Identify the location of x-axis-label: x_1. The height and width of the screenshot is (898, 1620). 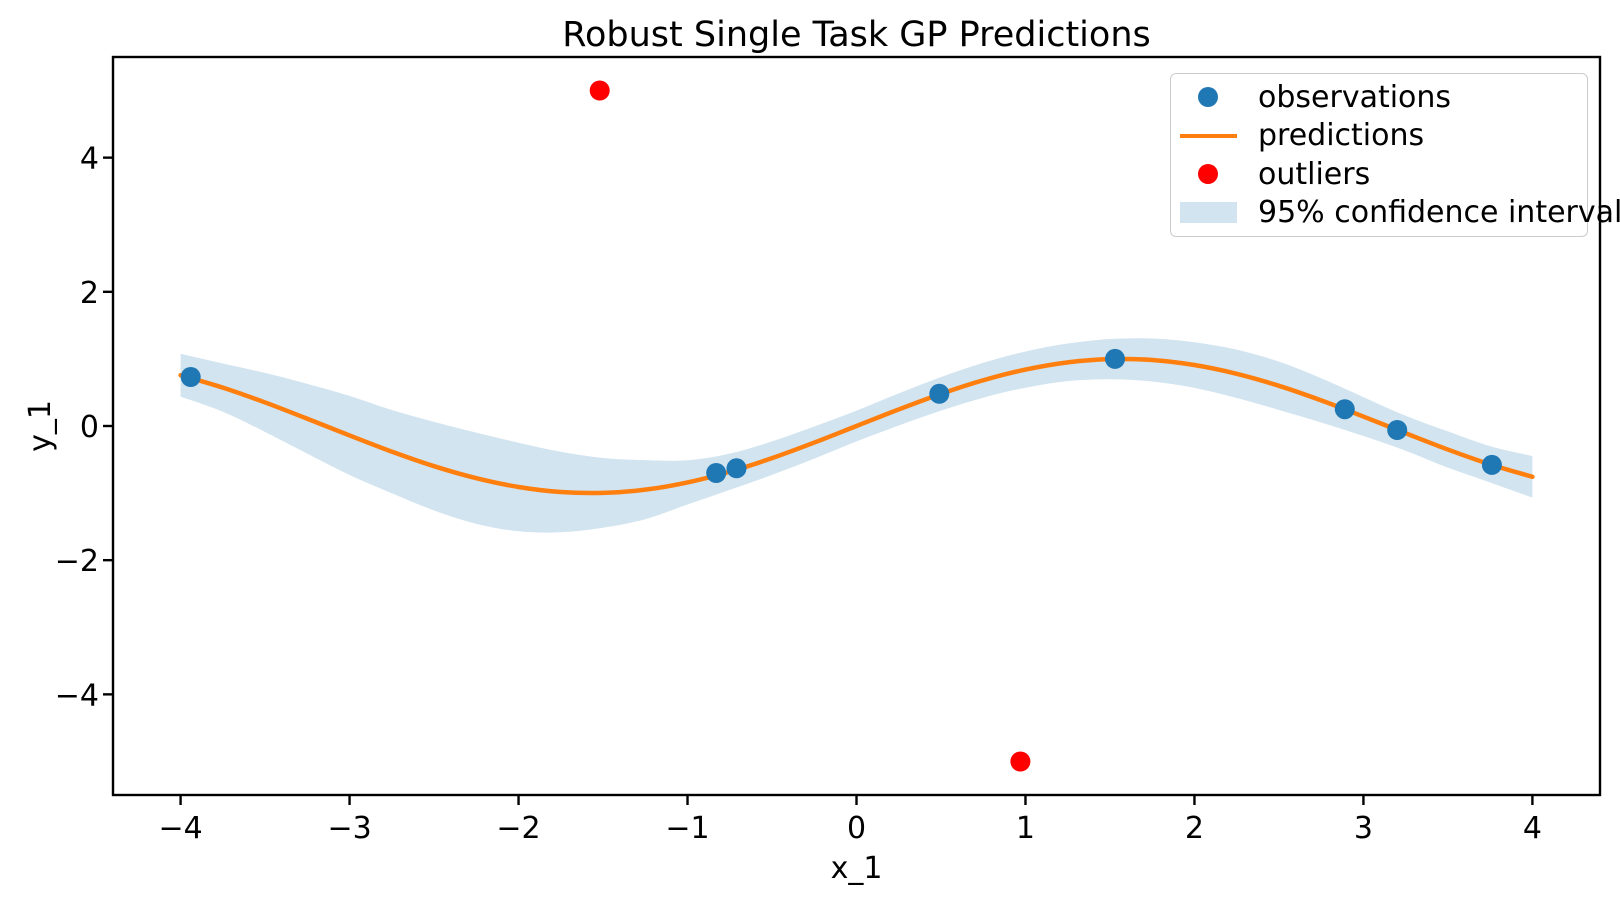
(857, 868).